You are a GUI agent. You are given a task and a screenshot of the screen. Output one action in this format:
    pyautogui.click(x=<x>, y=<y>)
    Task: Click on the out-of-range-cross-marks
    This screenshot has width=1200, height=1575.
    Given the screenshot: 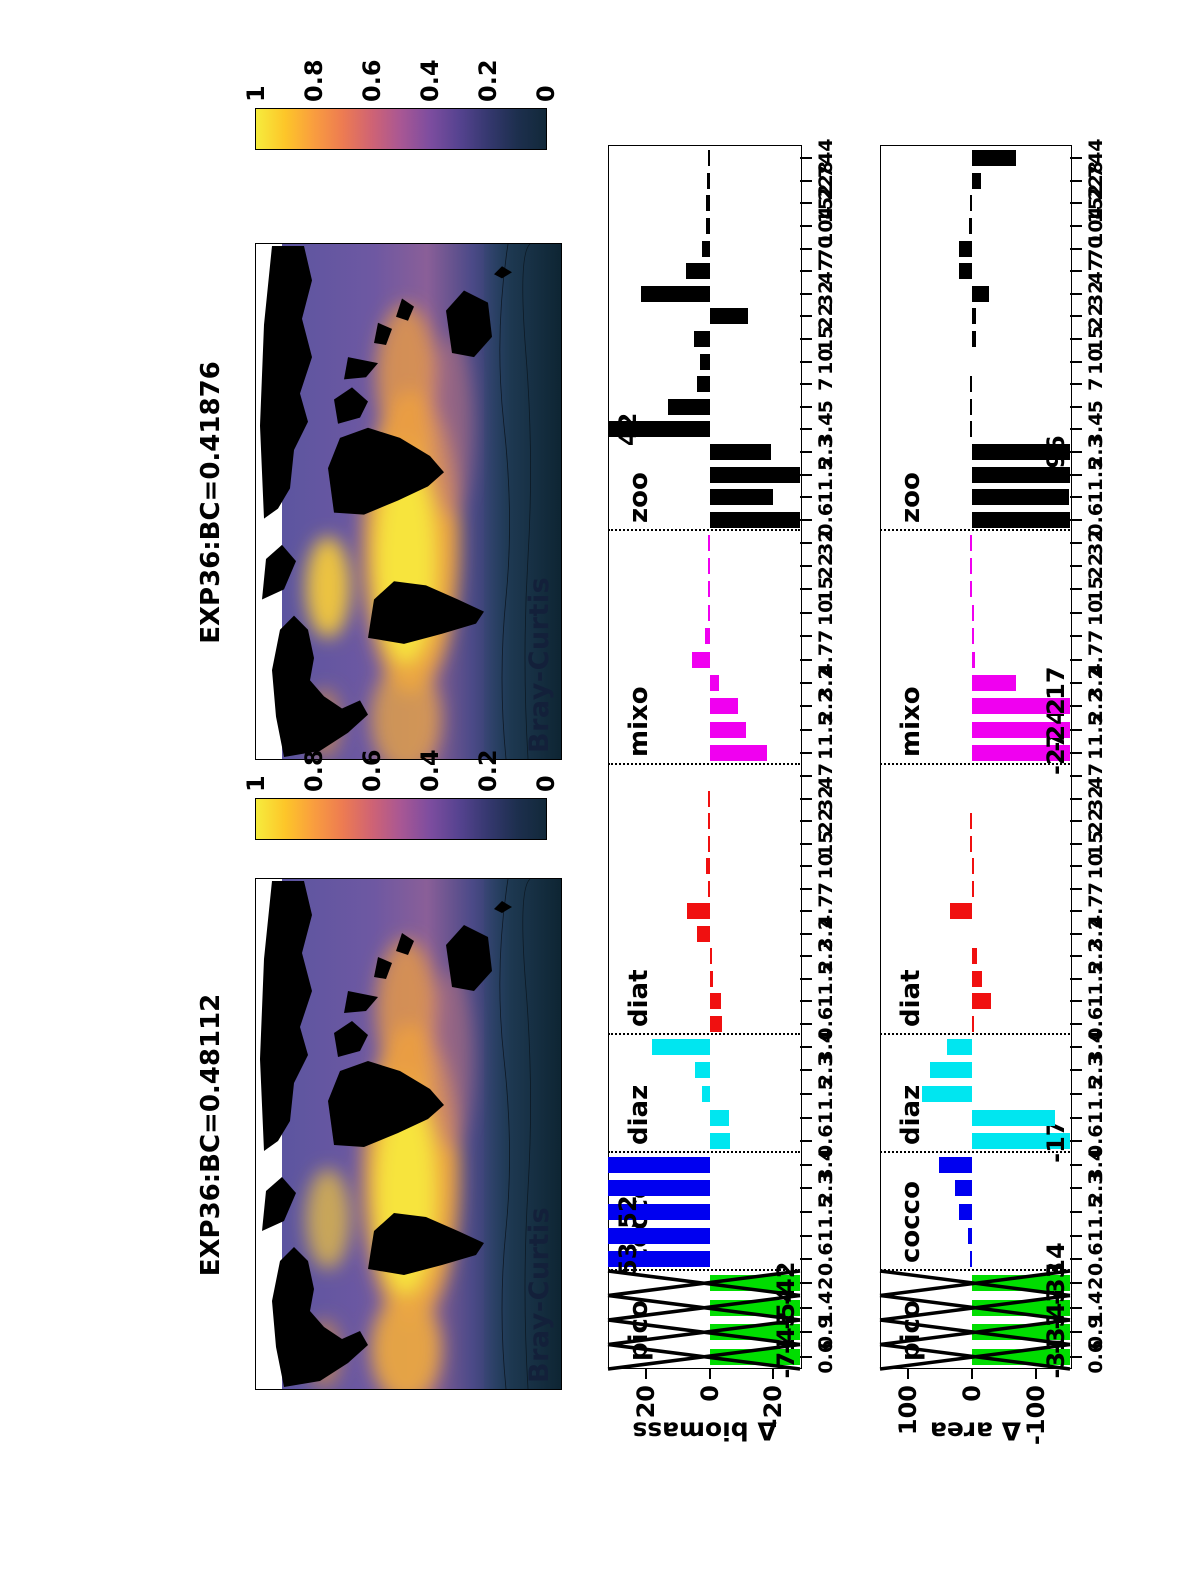 What is the action you would take?
    pyautogui.click(x=704, y=1320)
    